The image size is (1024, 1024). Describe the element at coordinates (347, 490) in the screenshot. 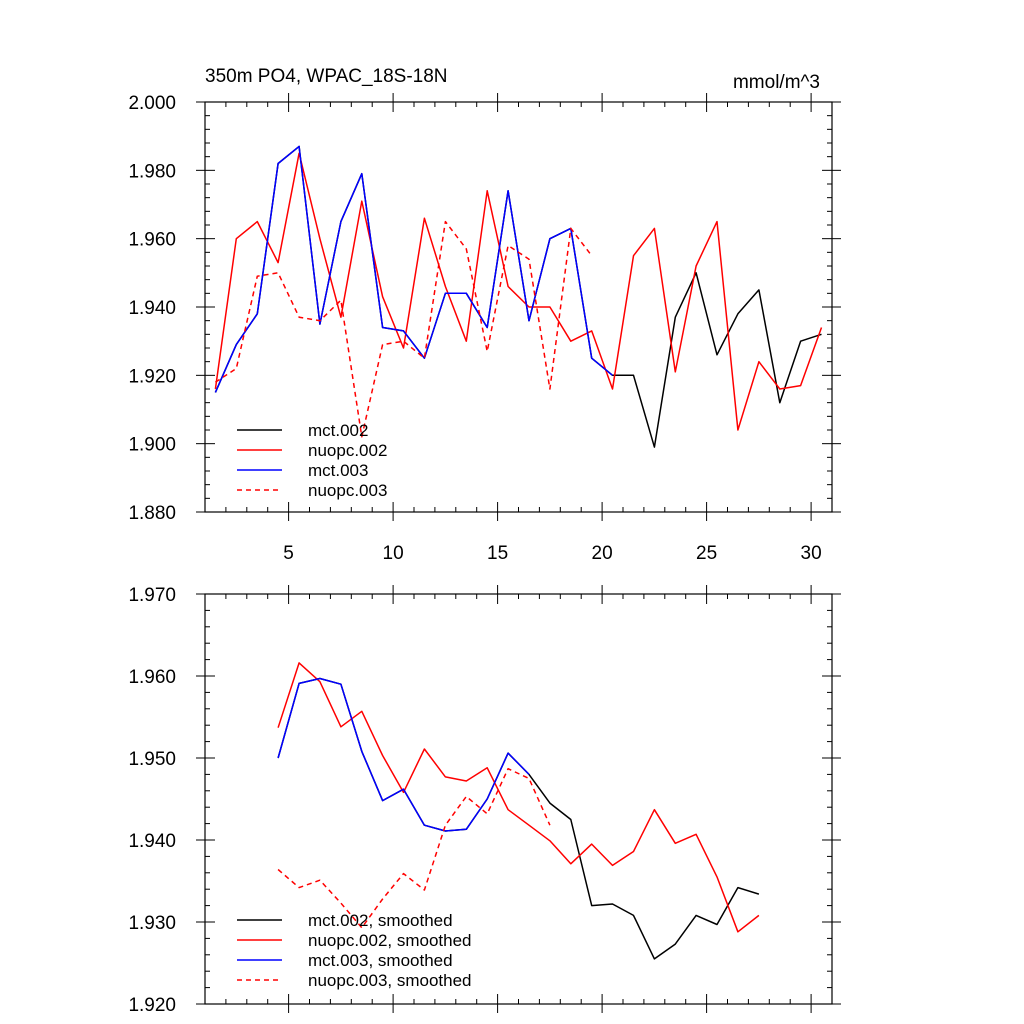

I see `legend-label: nuopc.003` at that location.